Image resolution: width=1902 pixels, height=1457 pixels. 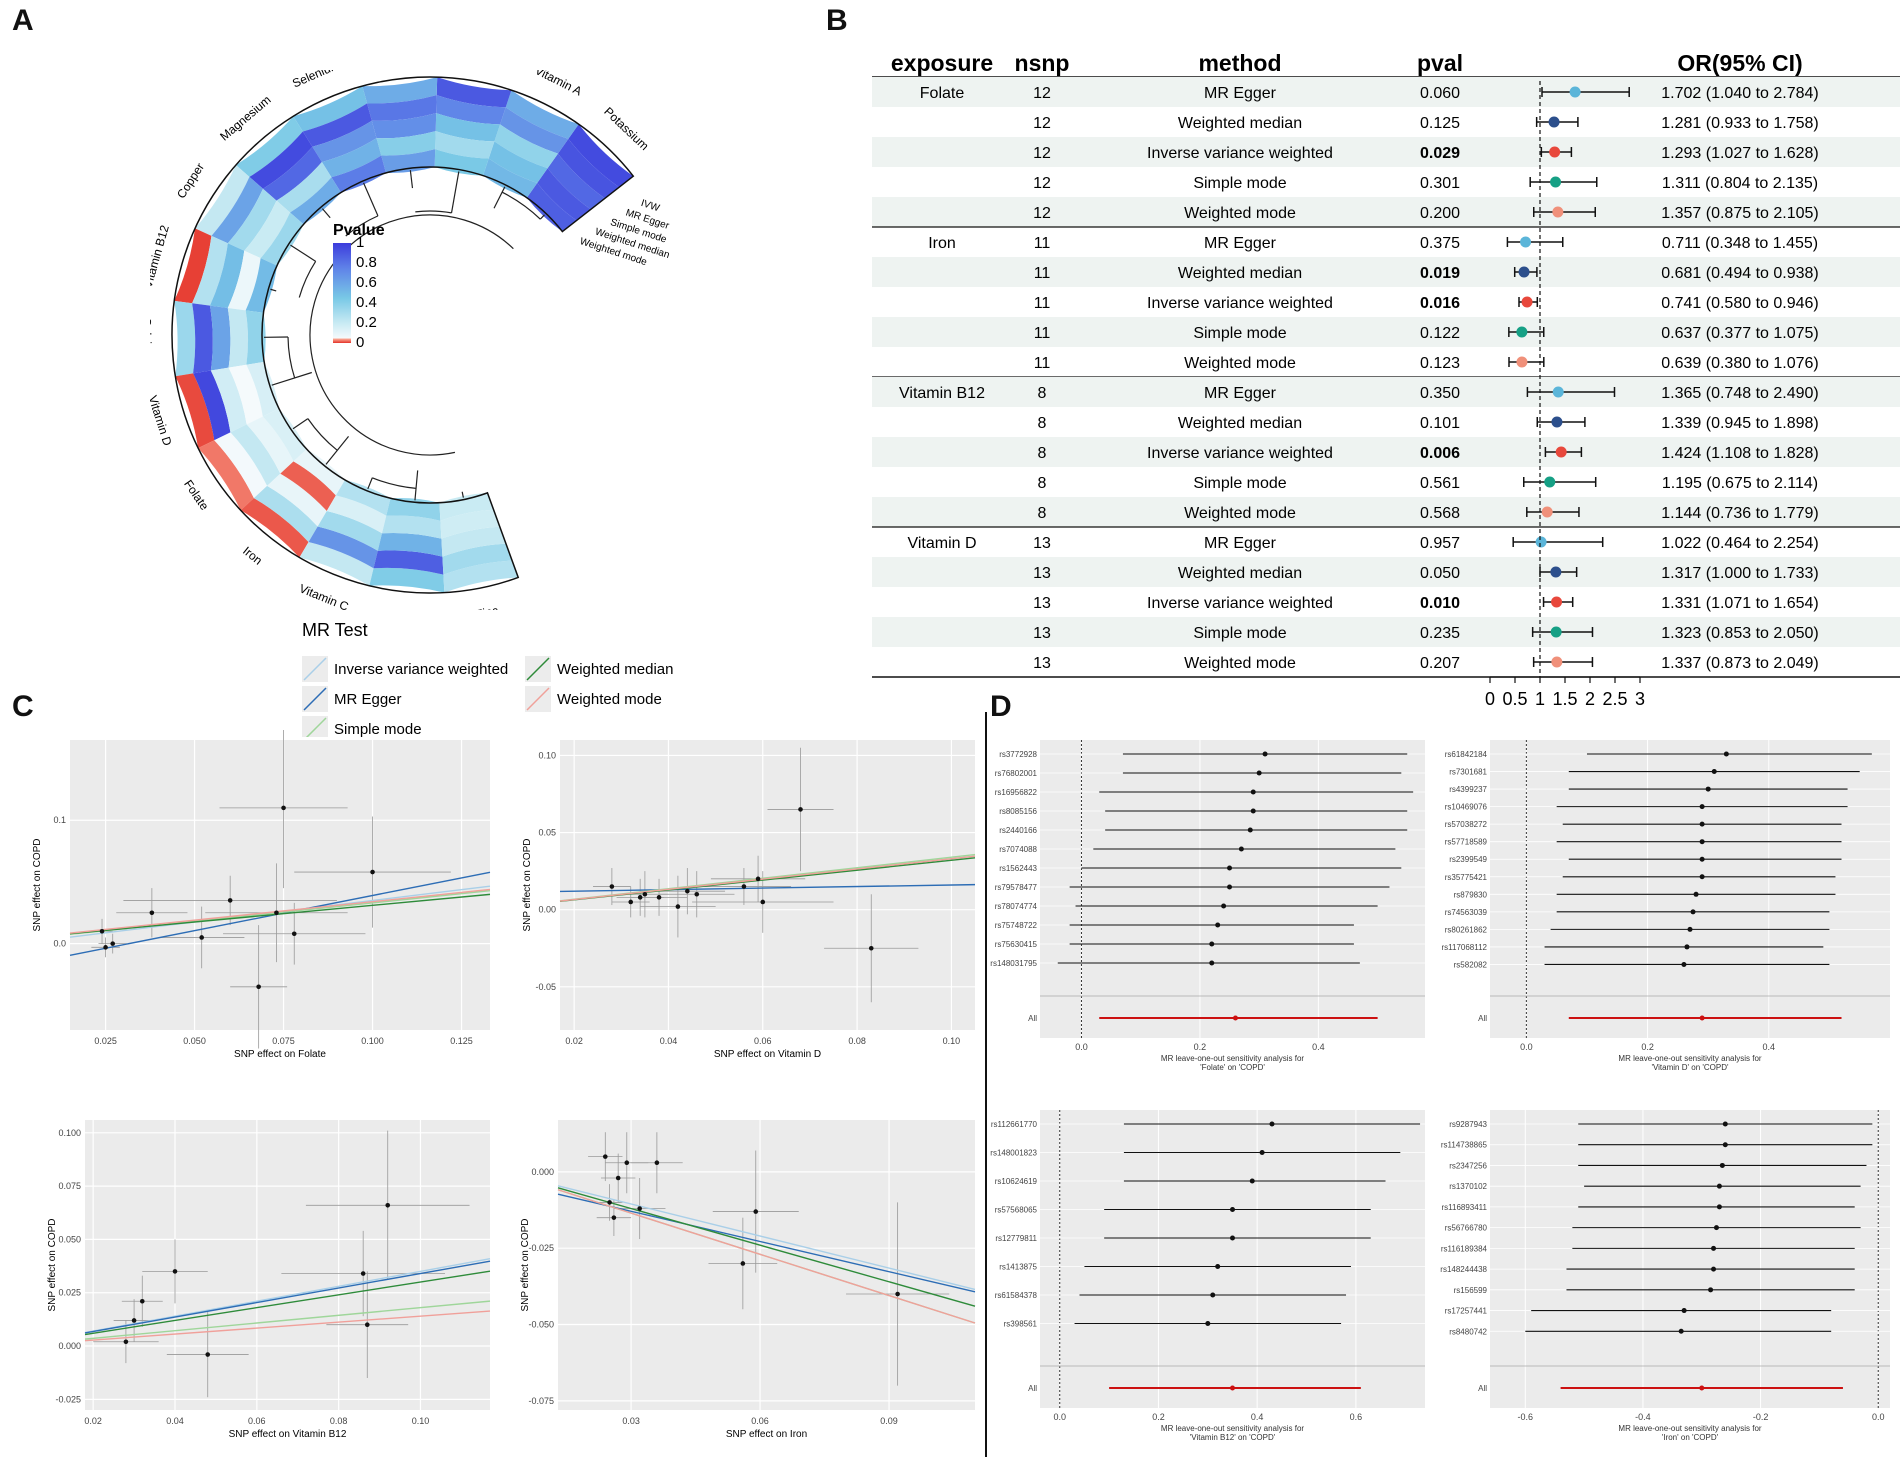 I want to click on or-ci-cell: 1.311 (0.804 to 2.135), so click(x=1740, y=183).